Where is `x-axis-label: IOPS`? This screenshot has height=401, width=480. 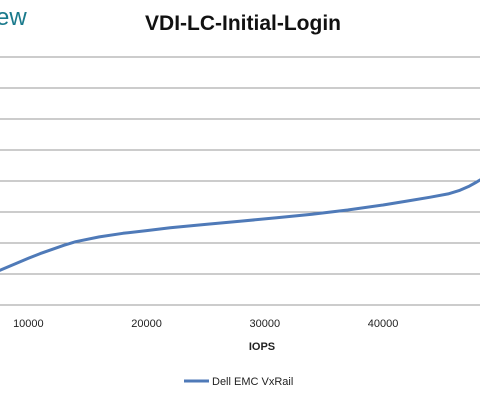 x-axis-label: IOPS is located at coordinates (262, 347).